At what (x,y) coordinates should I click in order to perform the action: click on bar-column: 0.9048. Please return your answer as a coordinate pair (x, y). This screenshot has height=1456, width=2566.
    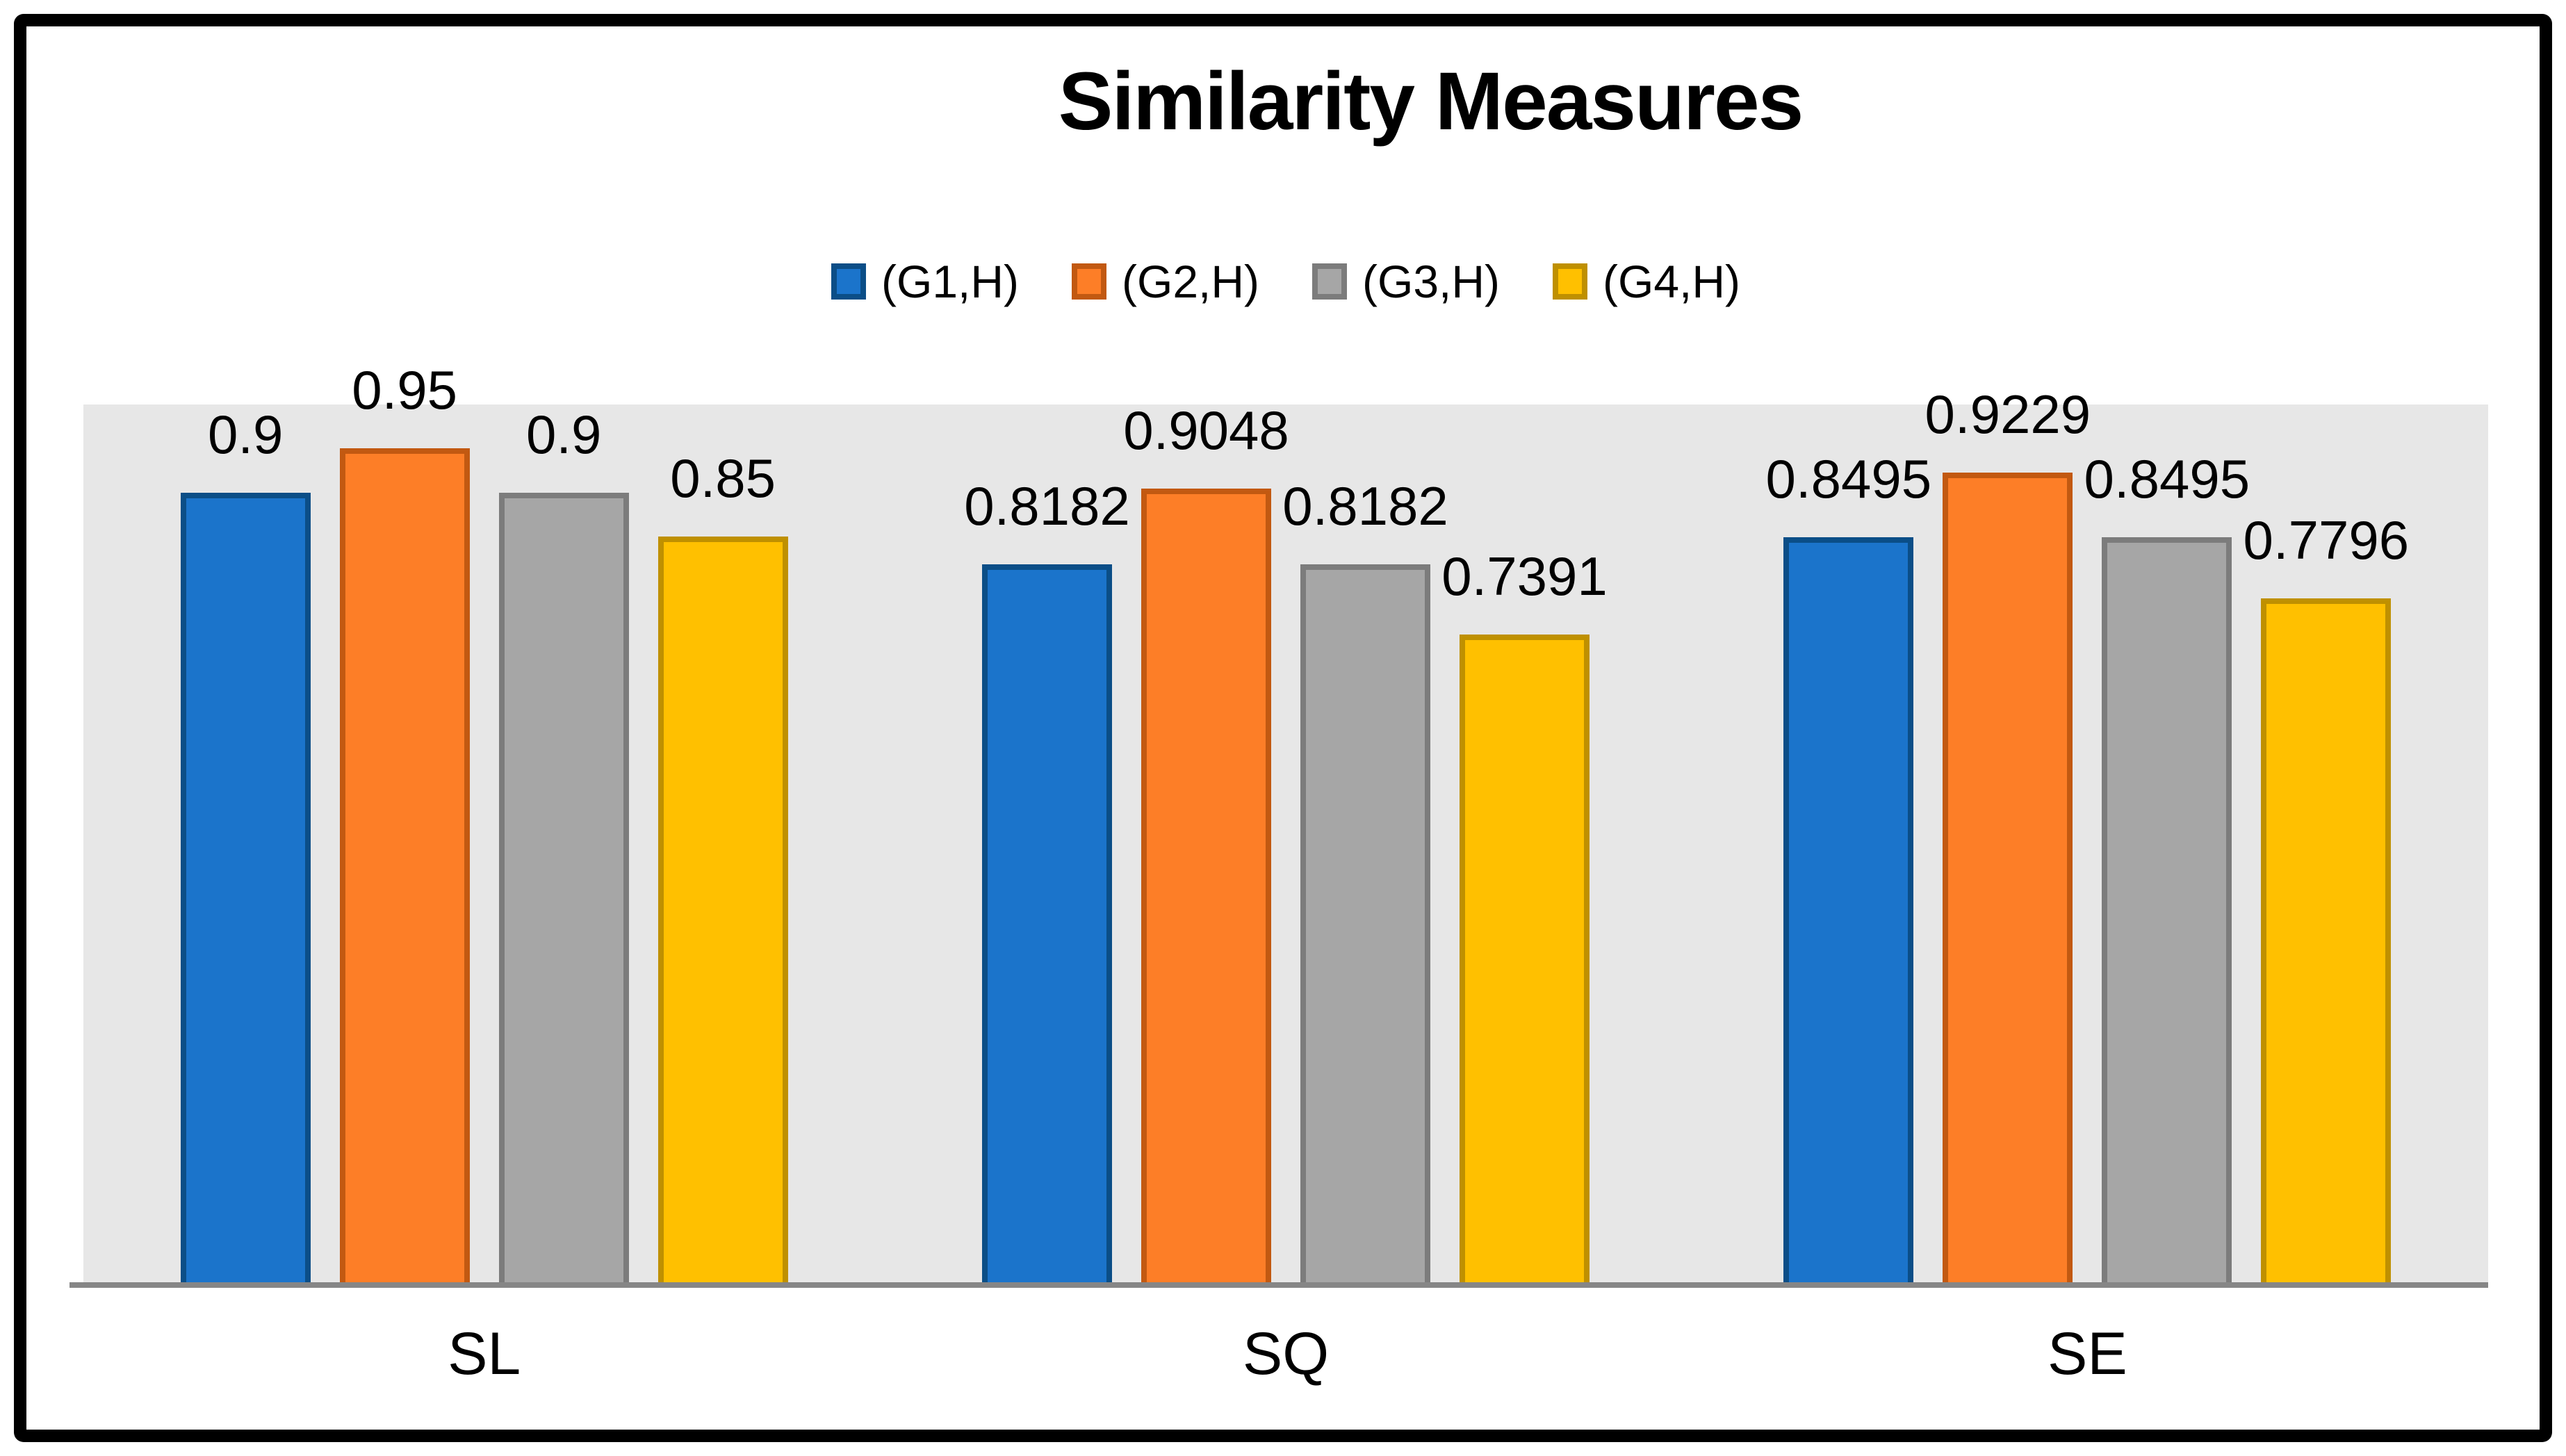
    Looking at the image, I should click on (1206, 844).